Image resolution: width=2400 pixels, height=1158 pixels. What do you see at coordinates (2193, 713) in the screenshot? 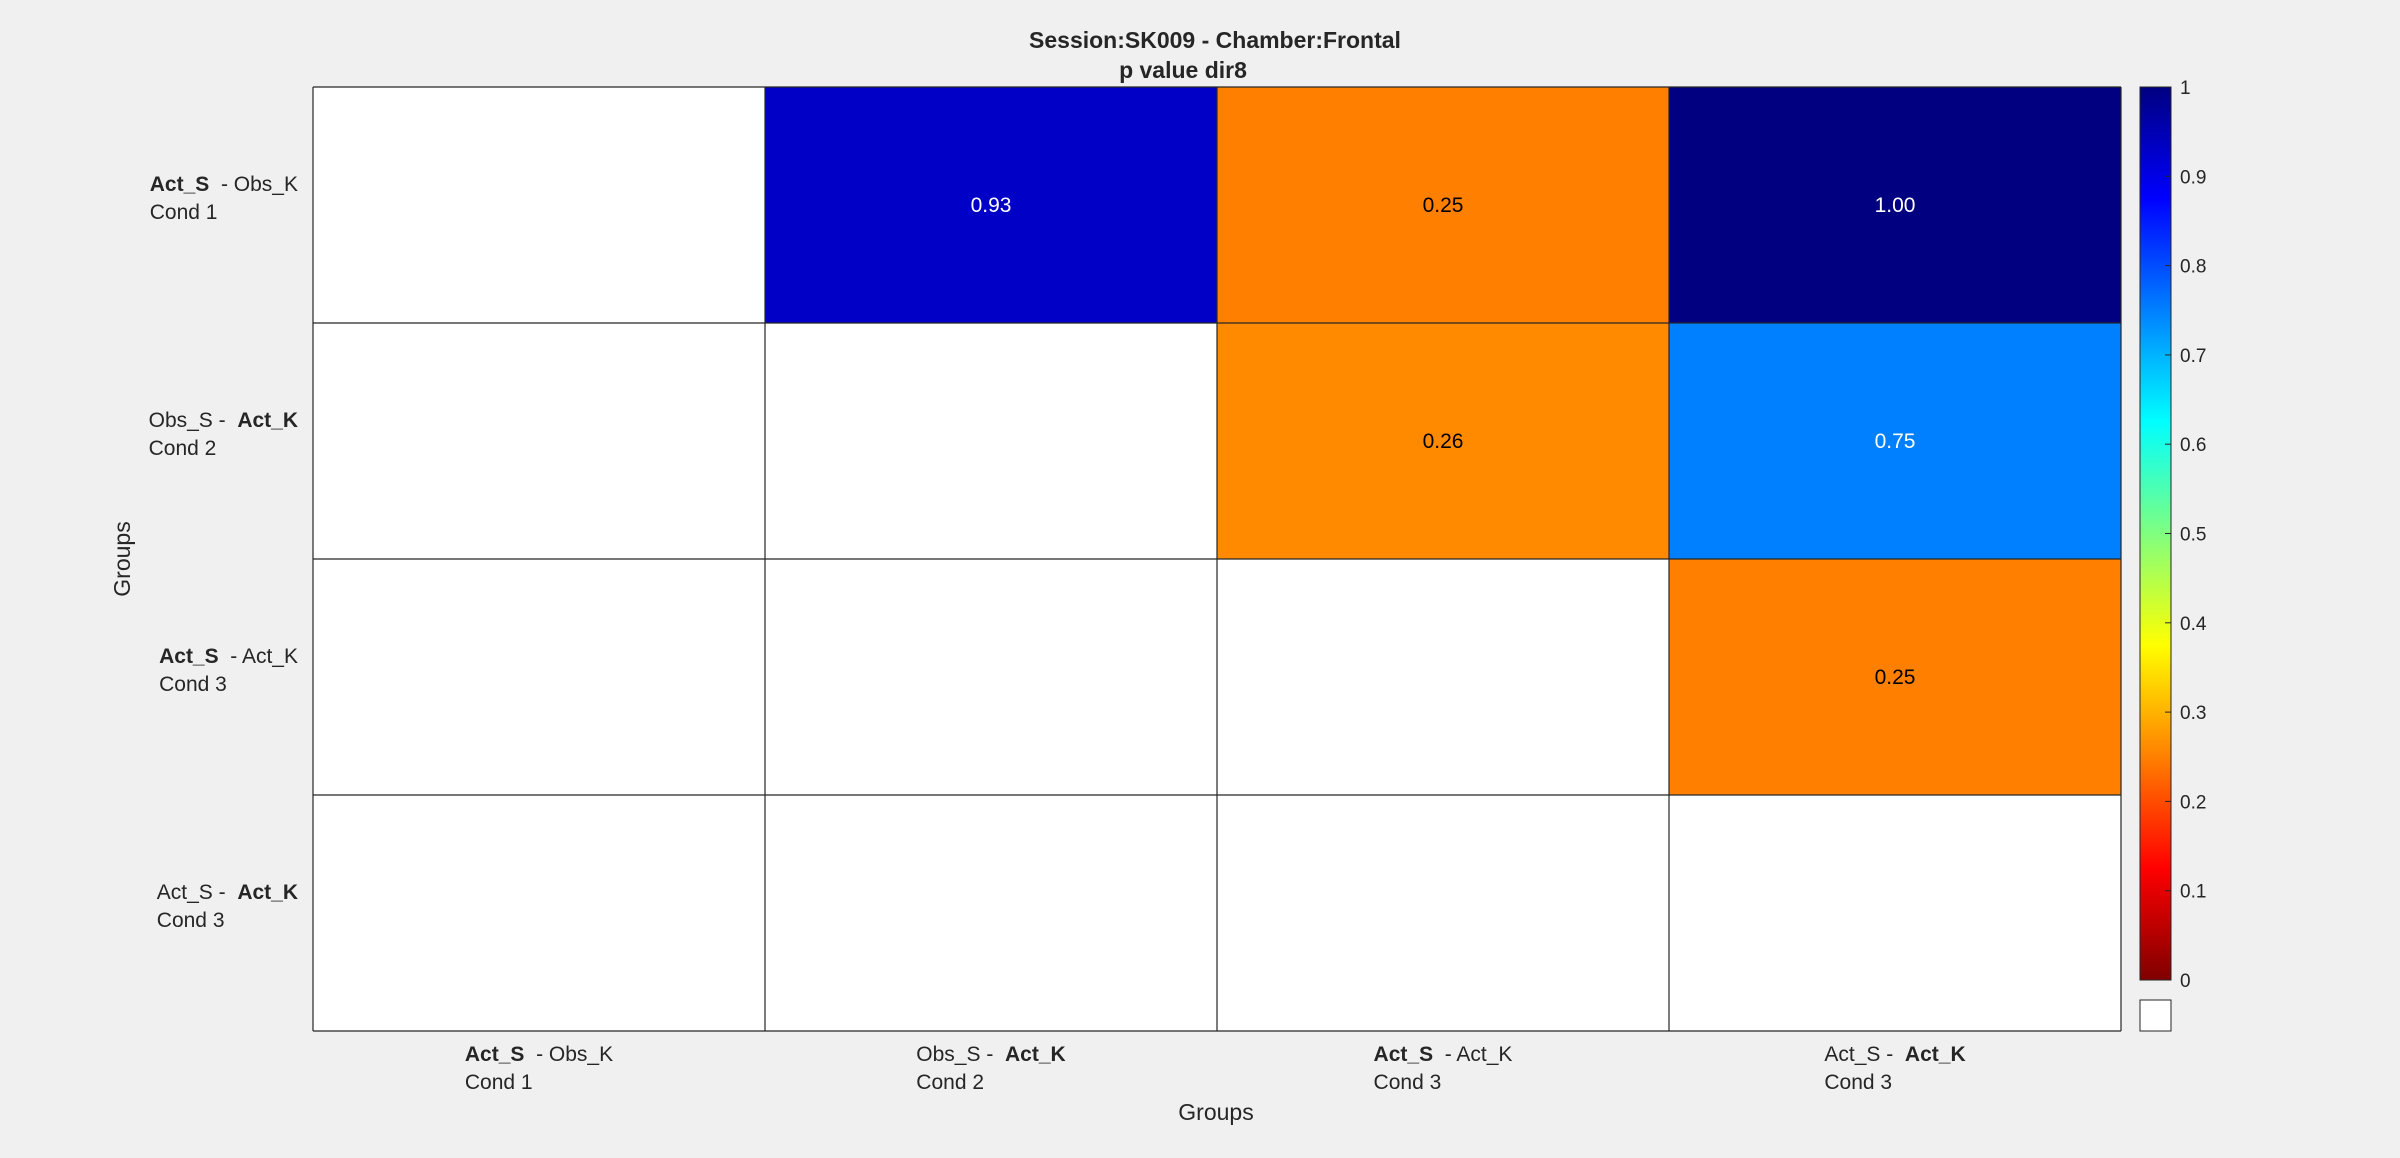
I see `colorbar-tick-label: 0.3` at bounding box center [2193, 713].